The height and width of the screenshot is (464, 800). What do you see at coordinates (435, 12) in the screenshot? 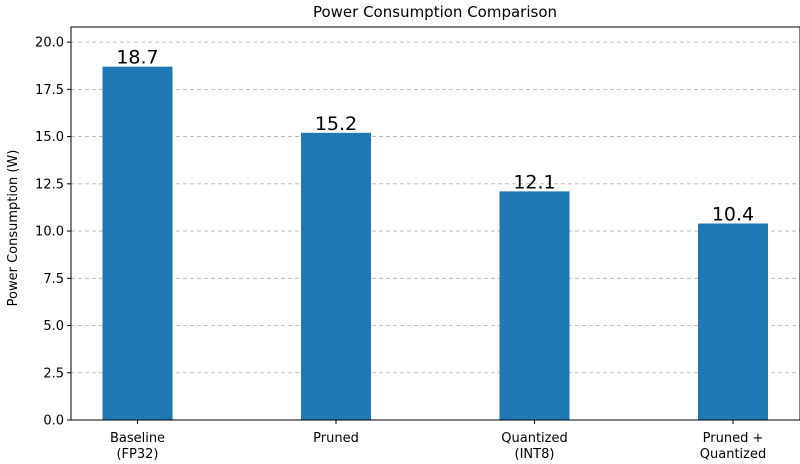
I see `chart-title: Power Consumption Comparison` at bounding box center [435, 12].